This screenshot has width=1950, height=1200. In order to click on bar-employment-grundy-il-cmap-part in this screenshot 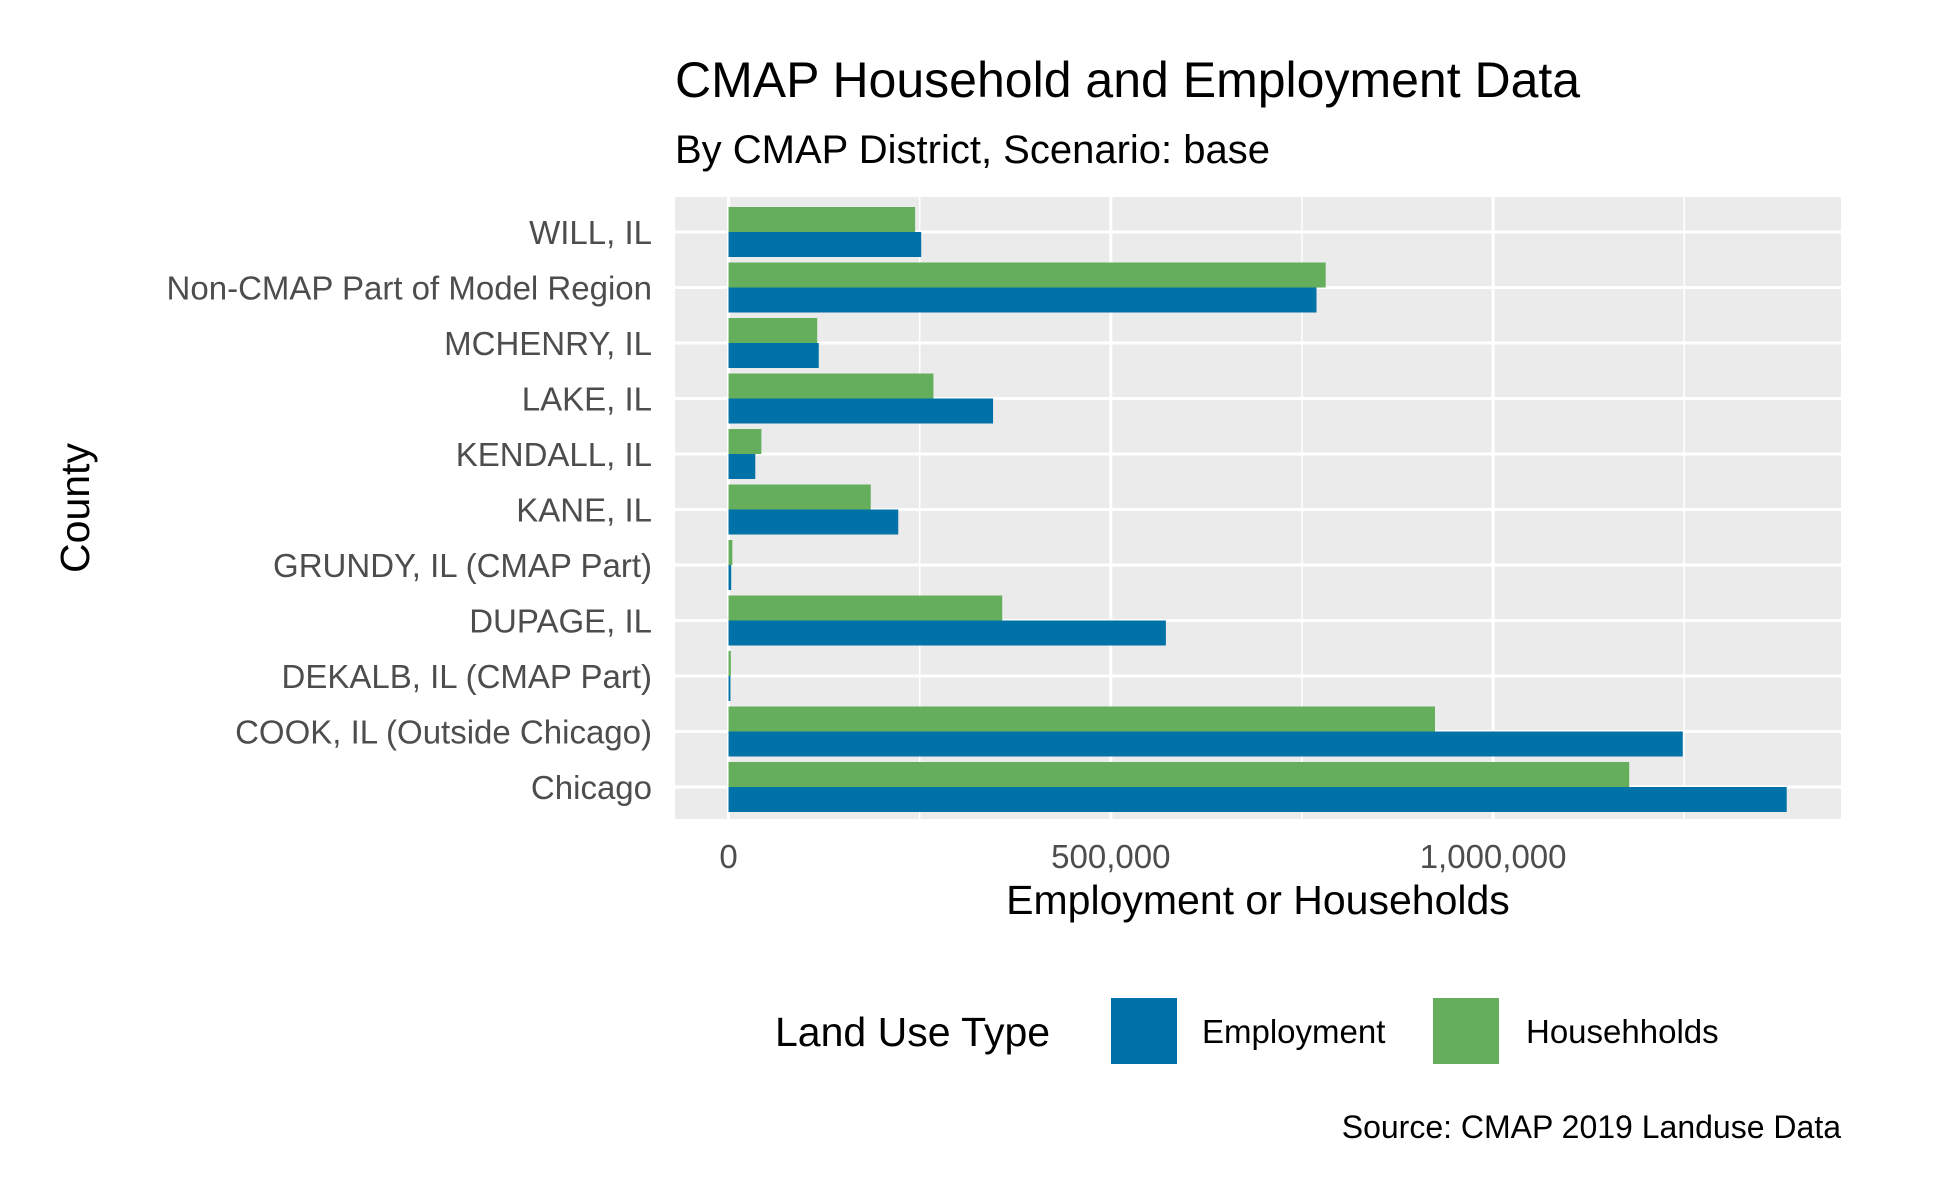, I will do `click(730, 577)`.